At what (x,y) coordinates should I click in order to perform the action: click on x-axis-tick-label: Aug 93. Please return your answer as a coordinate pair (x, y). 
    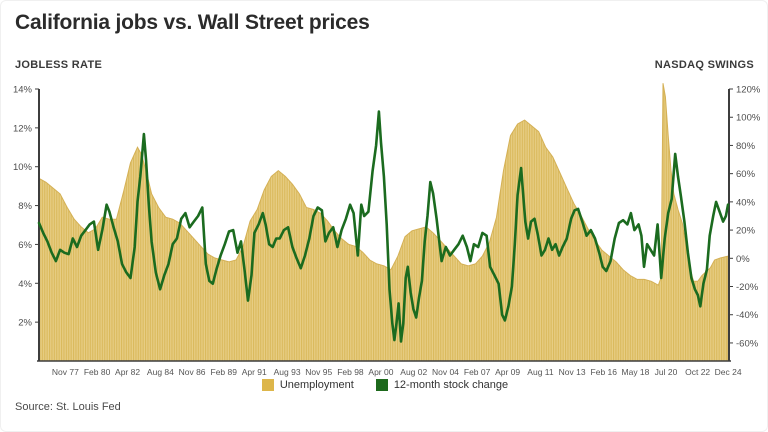
    Looking at the image, I should click on (287, 372).